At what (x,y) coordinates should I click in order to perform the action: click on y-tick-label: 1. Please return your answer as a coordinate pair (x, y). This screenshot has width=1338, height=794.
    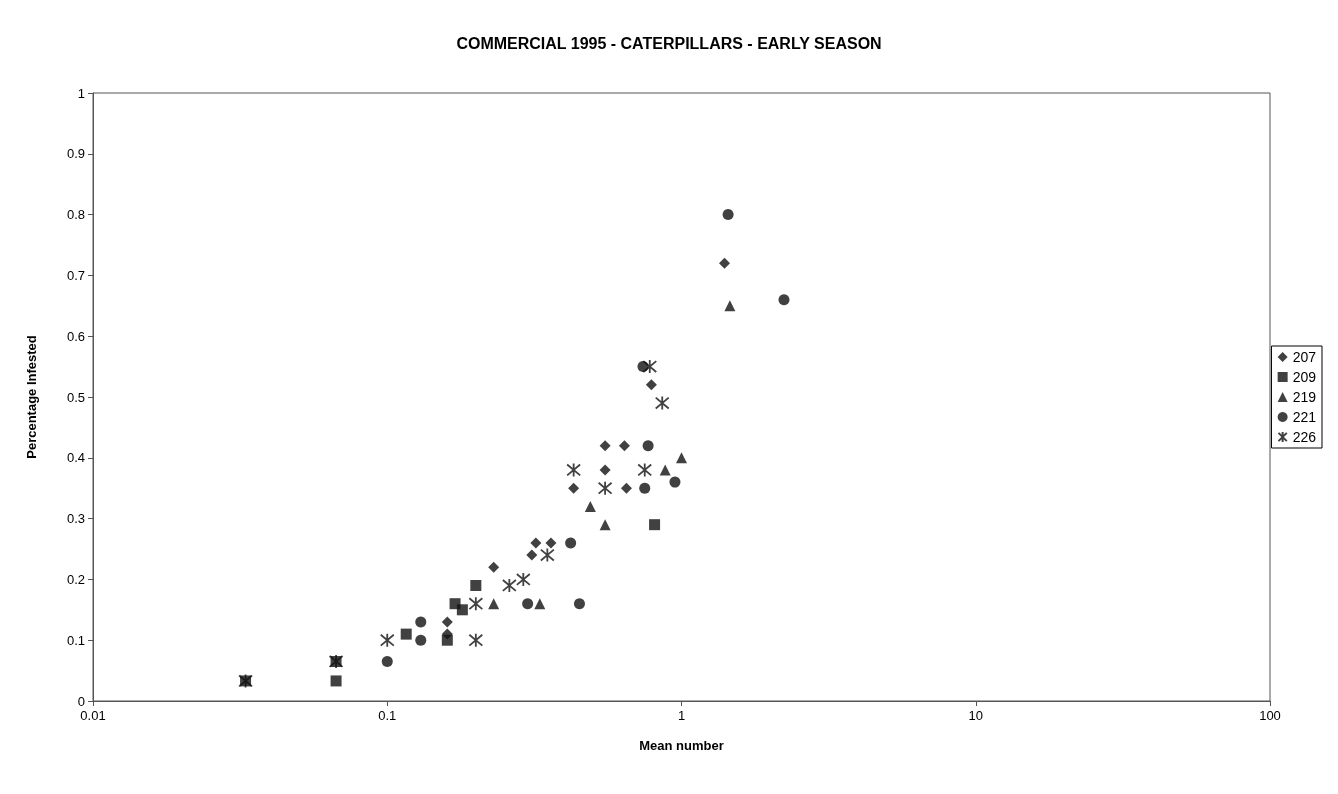
    Looking at the image, I should click on (81, 93).